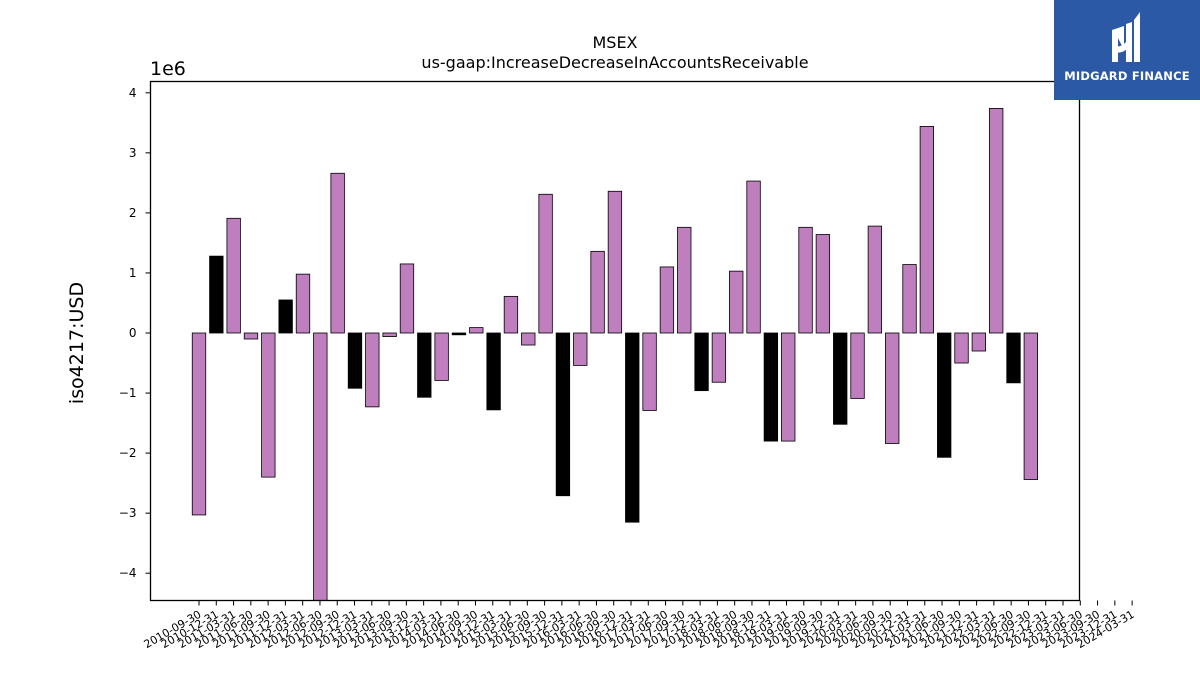 This screenshot has height=675, width=1200. Describe the element at coordinates (614, 42) in the screenshot. I see `chart-title: MSEX` at that location.